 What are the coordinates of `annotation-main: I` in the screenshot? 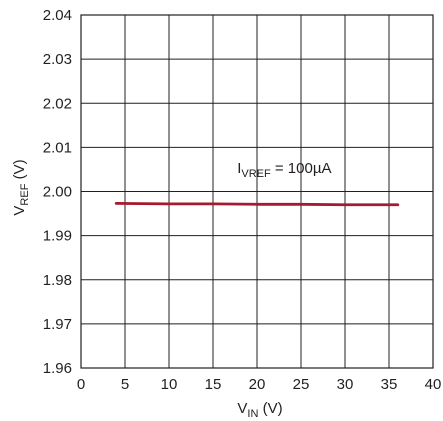 It's located at (239, 168).